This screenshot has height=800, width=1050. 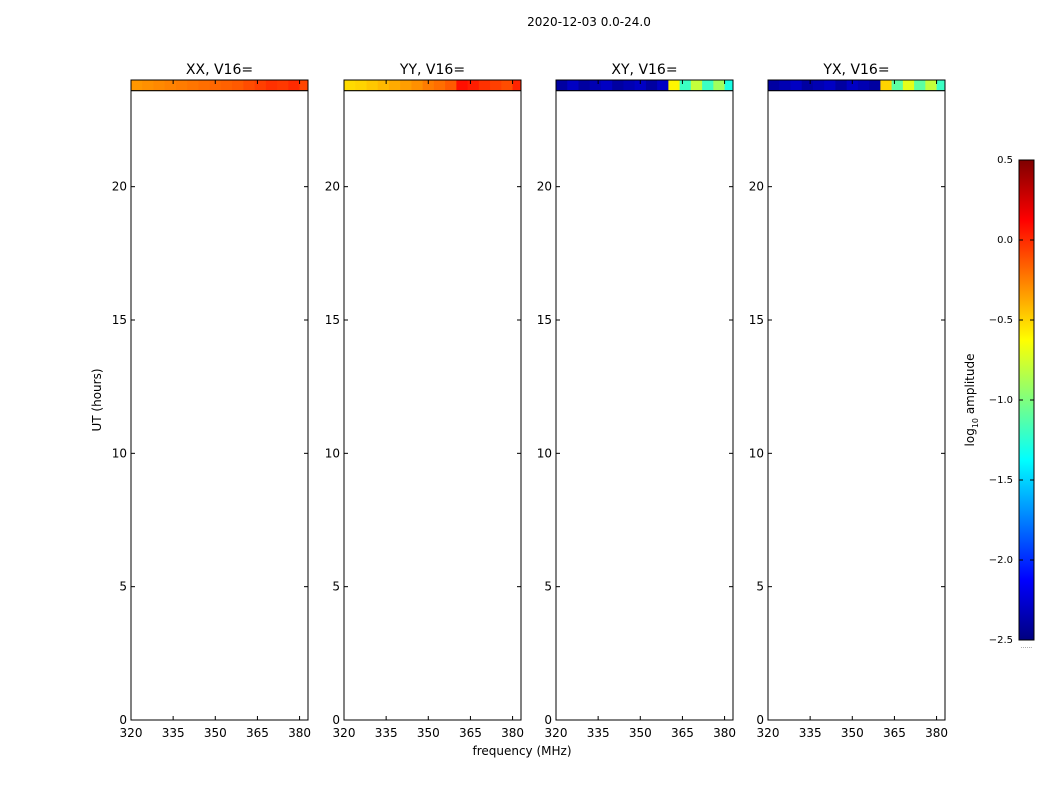 I want to click on panel-title: YX, V16=, so click(x=855, y=70).